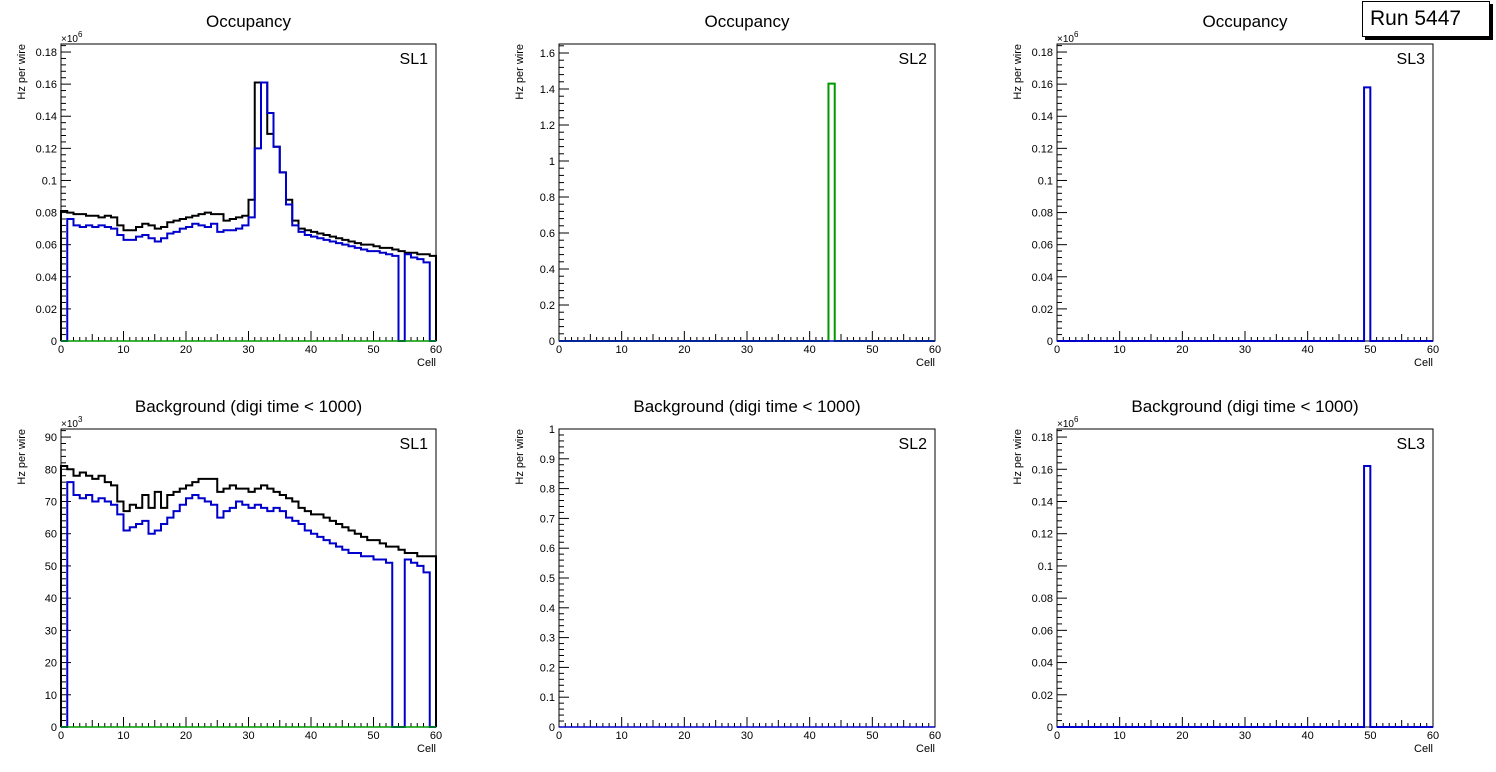 Image resolution: width=1496 pixels, height=772 pixels. Describe the element at coordinates (747, 212) in the screenshot. I see `histogram-series-layer-green` at that location.